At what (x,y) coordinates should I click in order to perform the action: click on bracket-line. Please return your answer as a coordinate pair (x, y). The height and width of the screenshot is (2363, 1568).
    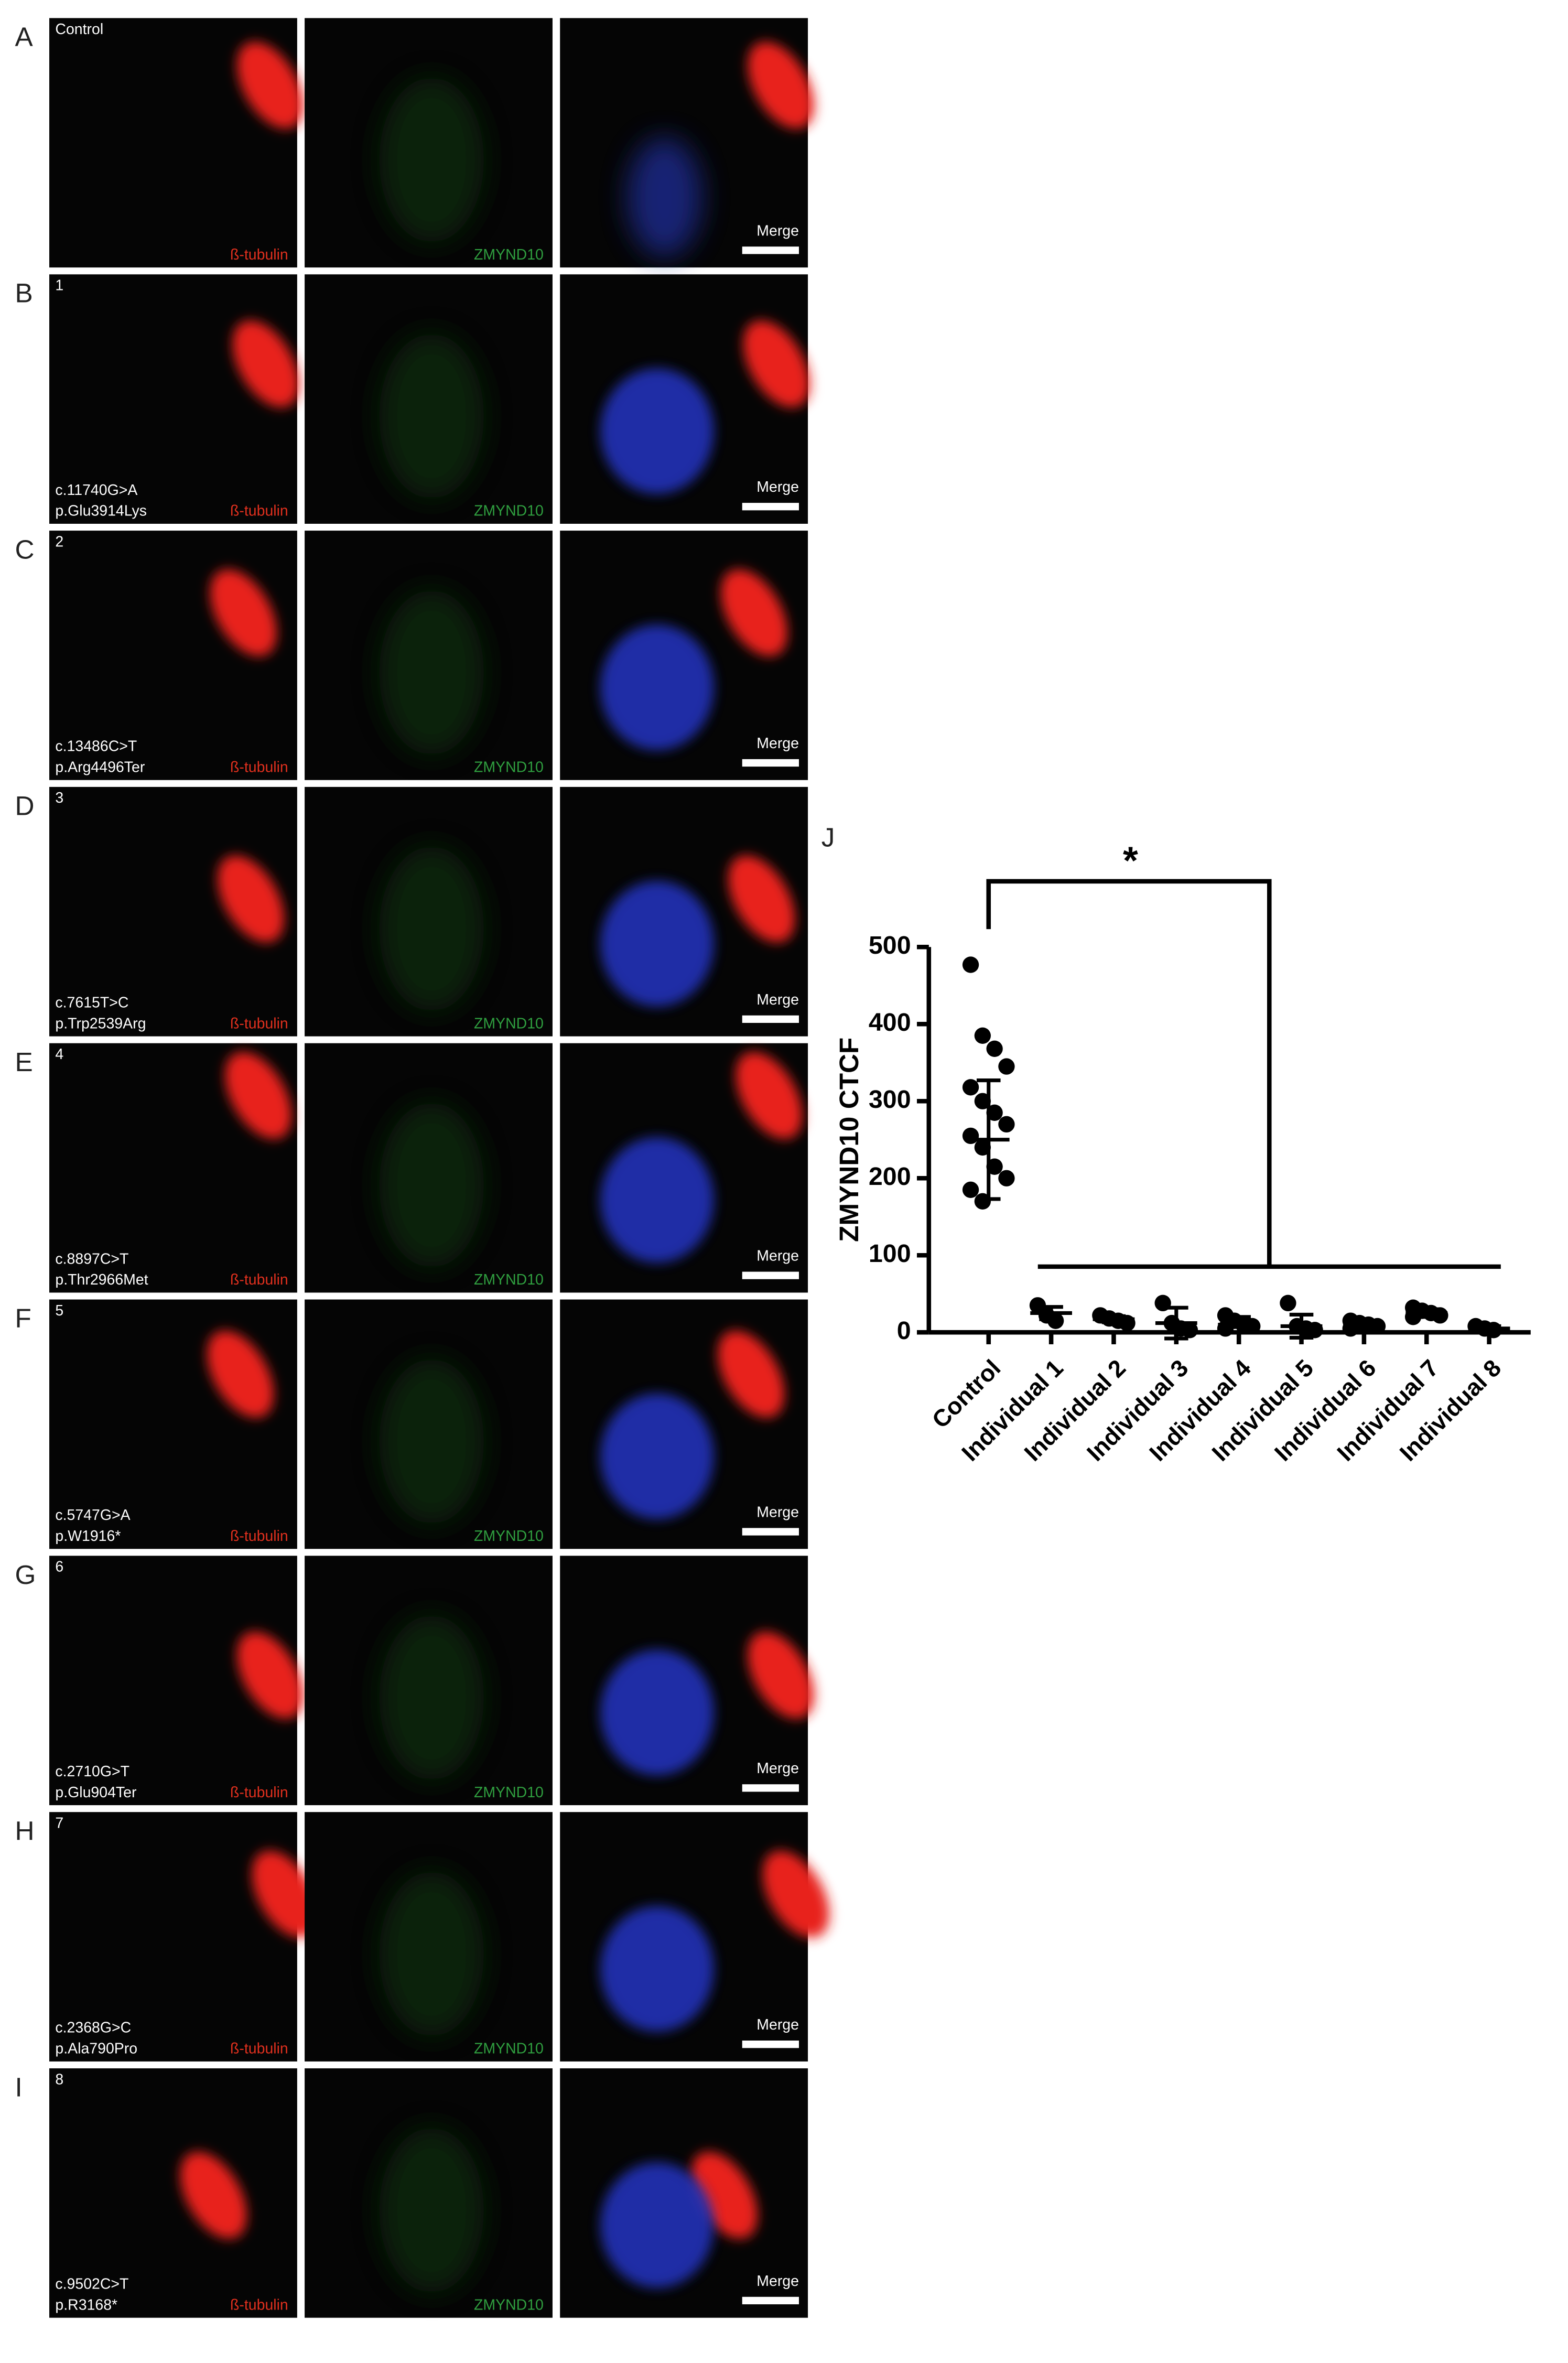
    Looking at the image, I should click on (1129, 1073).